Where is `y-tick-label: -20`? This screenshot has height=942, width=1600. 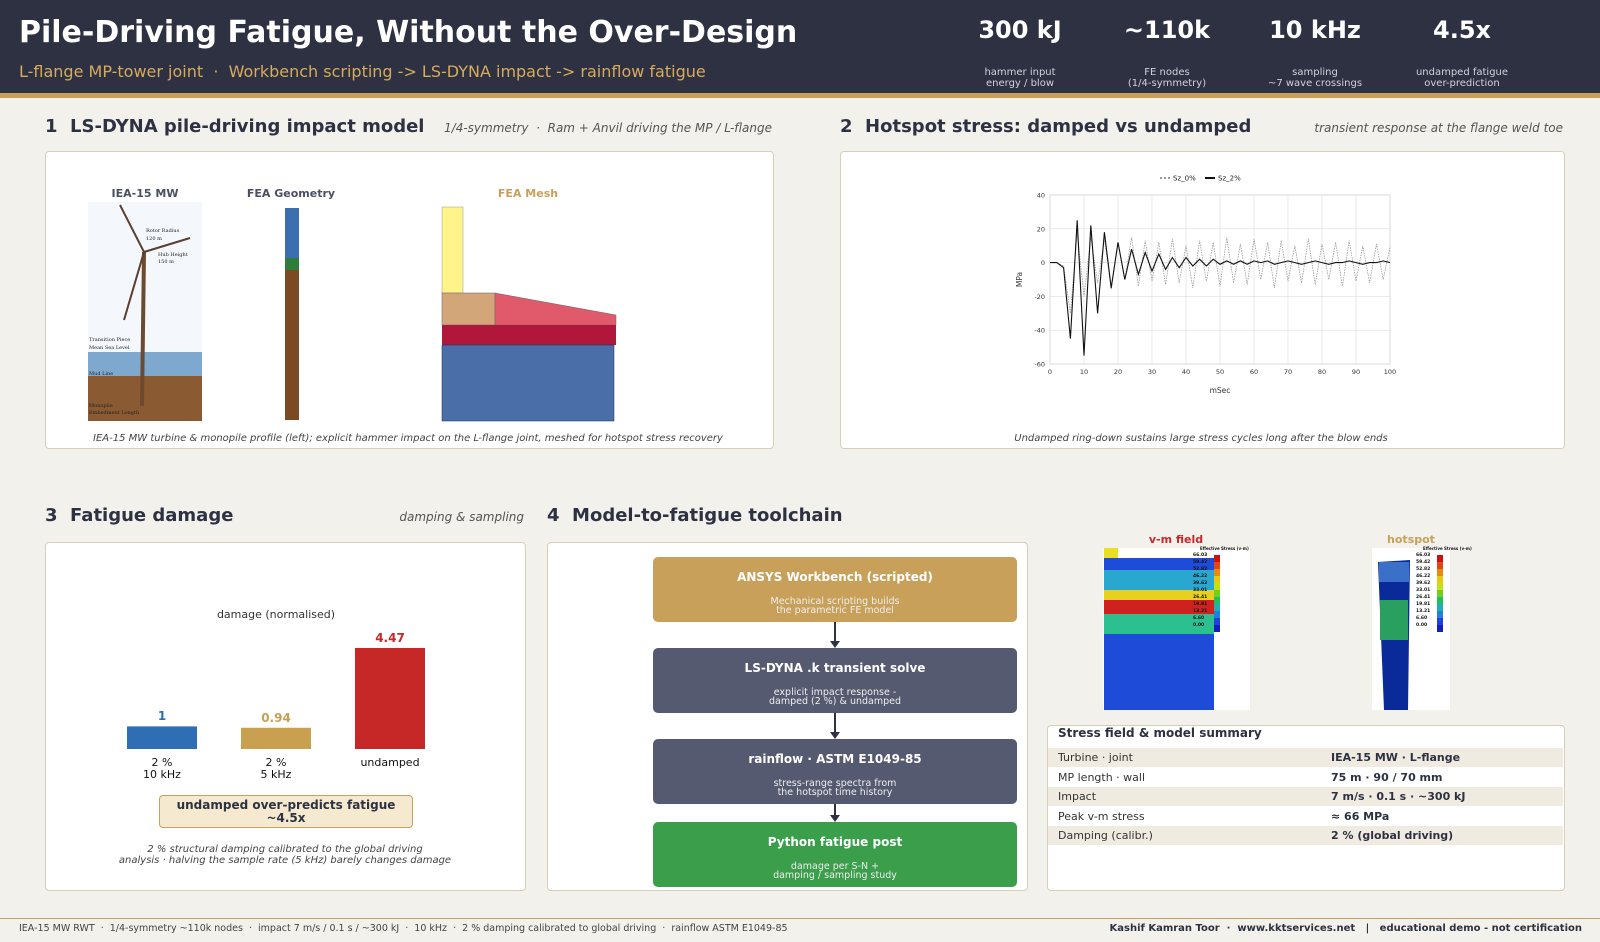 y-tick-label: -20 is located at coordinates (1039, 297).